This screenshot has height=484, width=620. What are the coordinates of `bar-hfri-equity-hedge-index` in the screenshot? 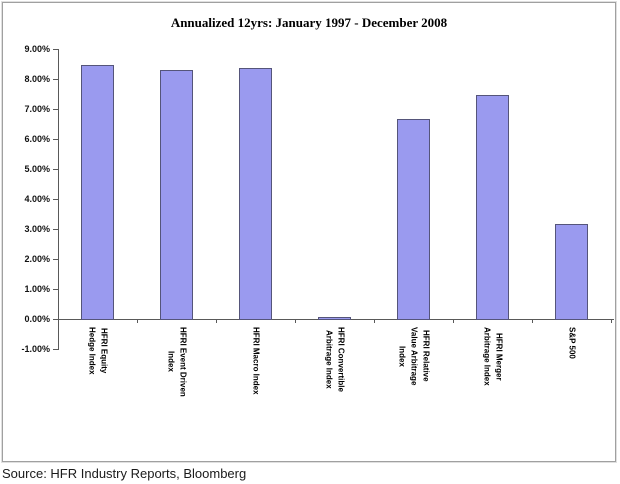 It's located at (97, 192).